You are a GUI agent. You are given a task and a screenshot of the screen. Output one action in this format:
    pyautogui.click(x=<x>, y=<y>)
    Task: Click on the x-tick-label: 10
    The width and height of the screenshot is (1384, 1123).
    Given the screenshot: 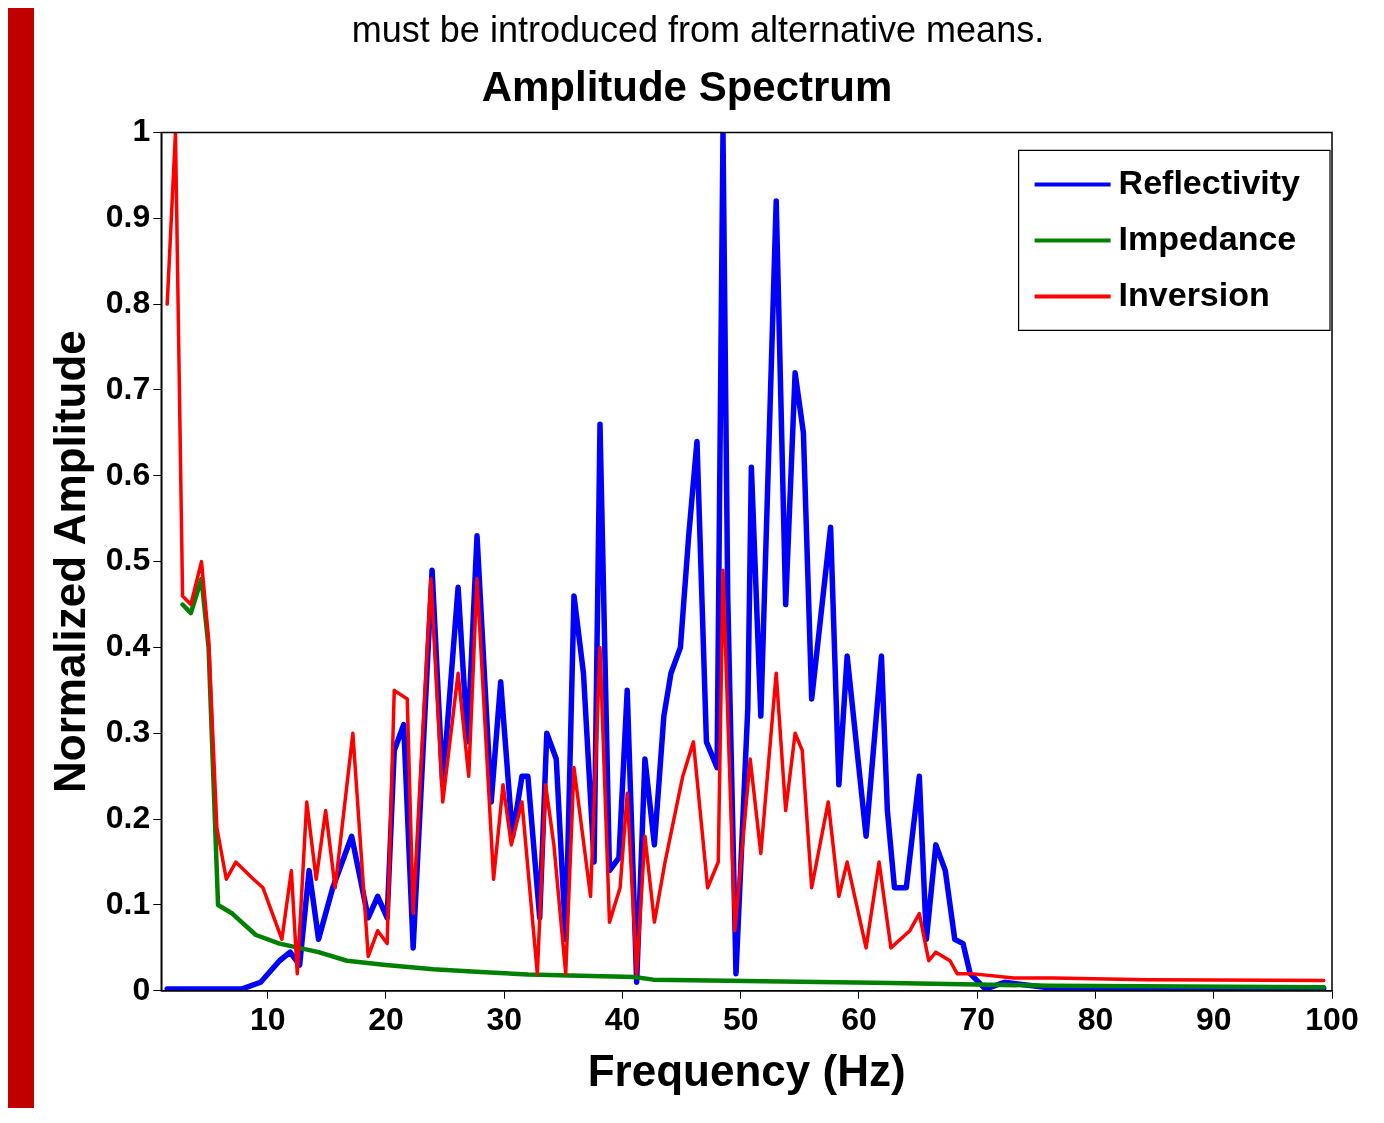 What is the action you would take?
    pyautogui.click(x=267, y=1018)
    